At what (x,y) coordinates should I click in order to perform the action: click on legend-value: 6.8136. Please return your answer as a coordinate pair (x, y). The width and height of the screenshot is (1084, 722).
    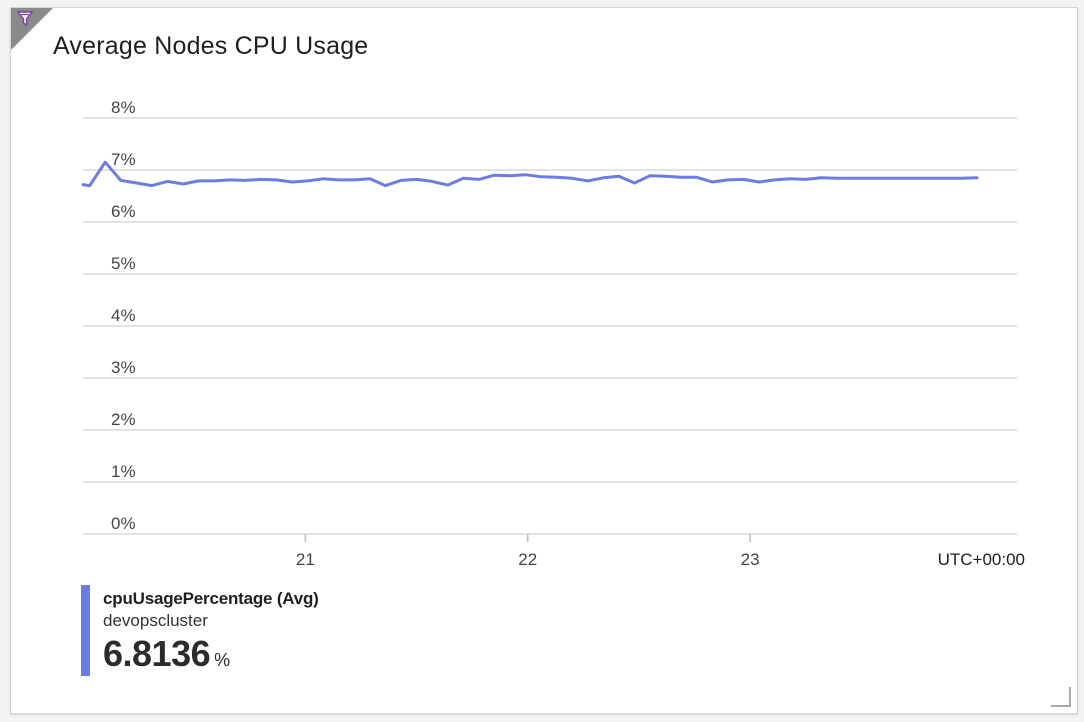
    Looking at the image, I should click on (157, 653).